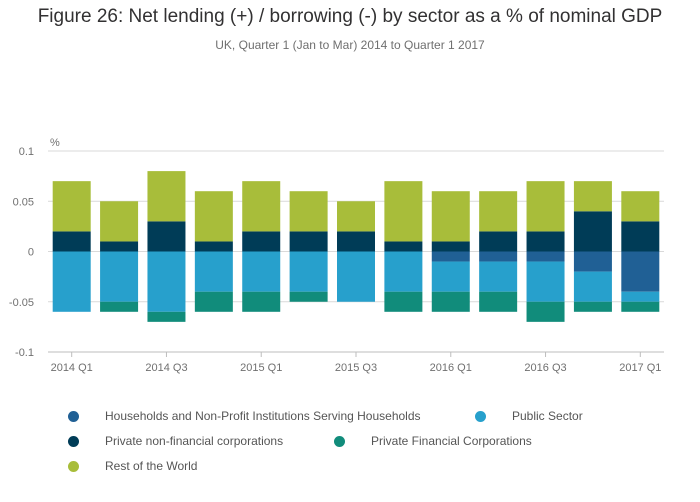  Describe the element at coordinates (21, 303) in the screenshot. I see `y-tick-label: -0.05` at that location.